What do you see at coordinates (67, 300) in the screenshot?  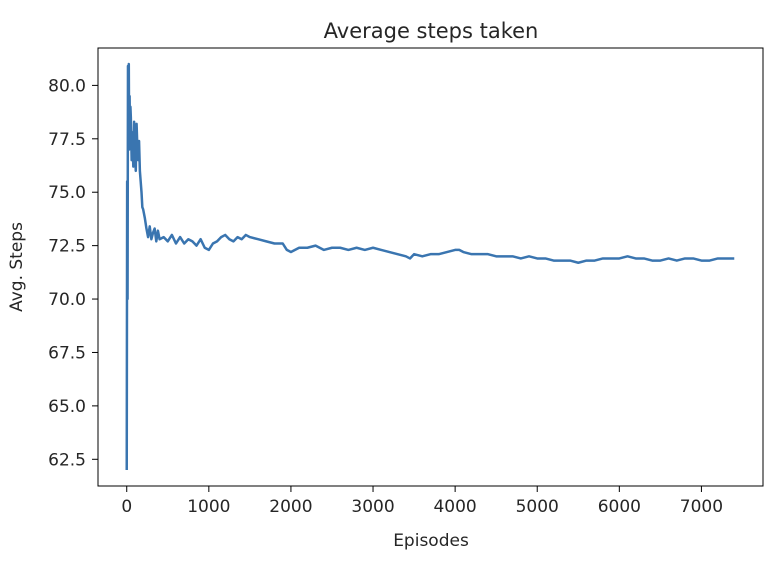 I see `y-tick-label: 70.0` at bounding box center [67, 300].